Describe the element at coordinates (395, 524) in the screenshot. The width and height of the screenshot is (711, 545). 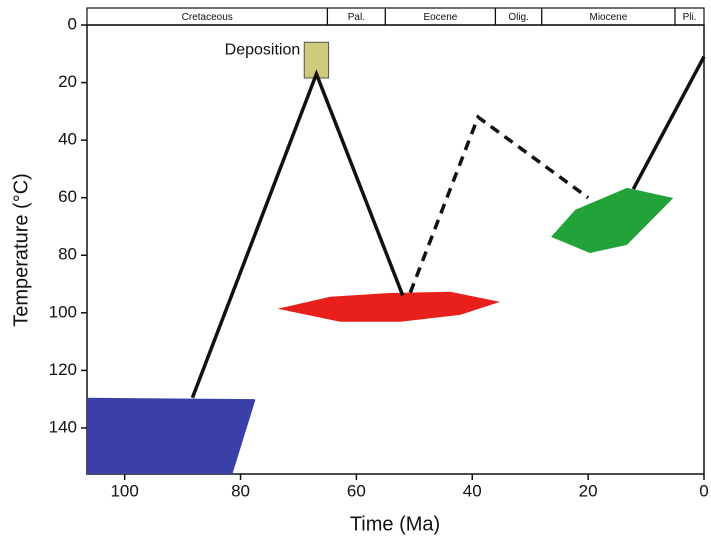
I see `x-axis-title: Time (Ma)` at that location.